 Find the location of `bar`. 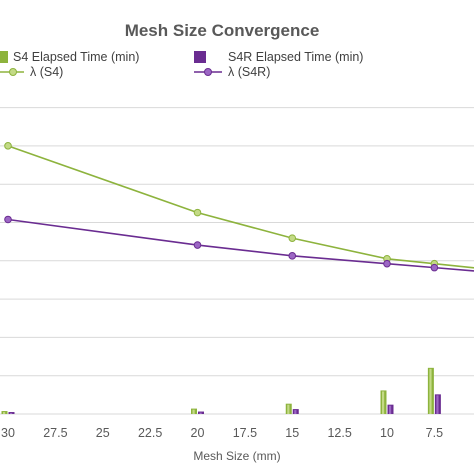

bar is located at coordinates (11, 413).